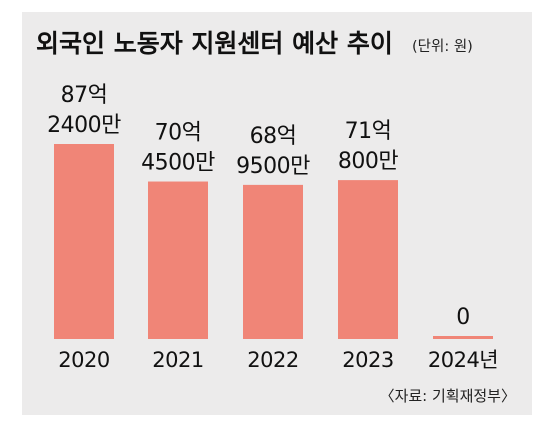 The width and height of the screenshot is (554, 427). What do you see at coordinates (178, 163) in the screenshot?
I see `data-label-2021-2: 4500만` at bounding box center [178, 163].